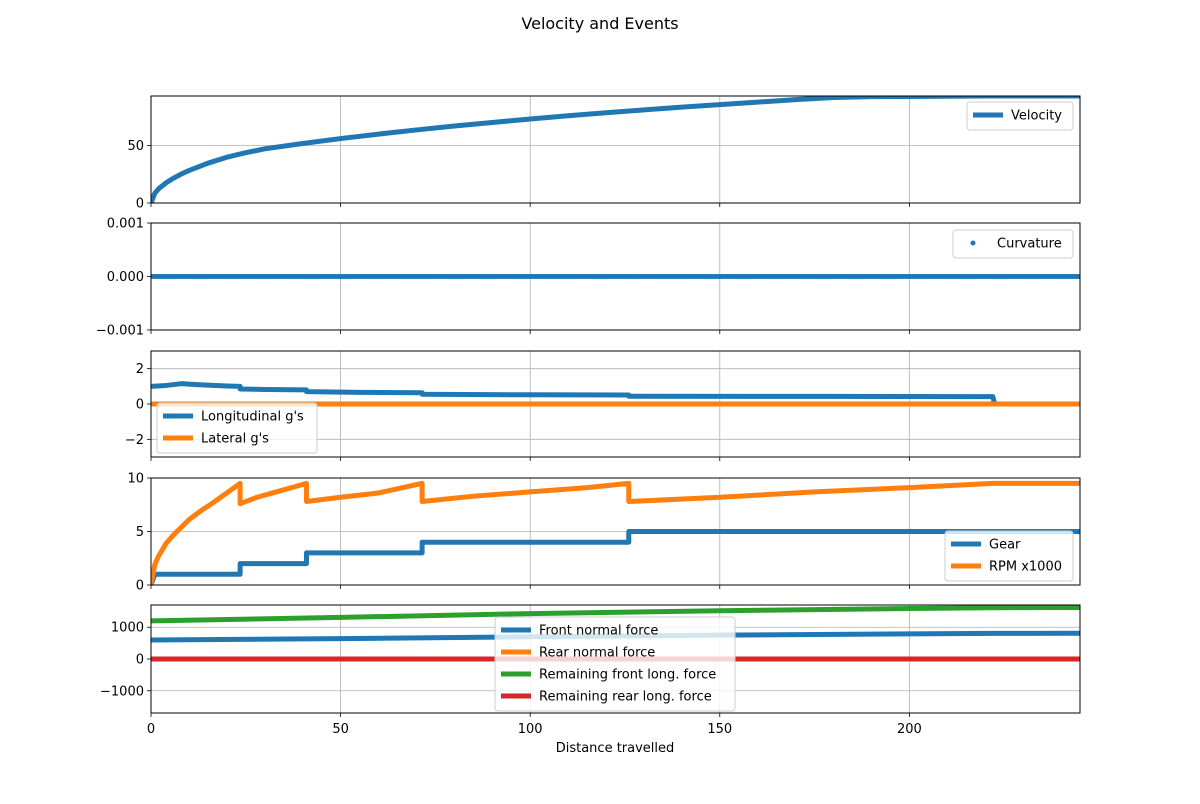 Image resolution: width=1200 pixels, height=804 pixels. Describe the element at coordinates (1005, 545) in the screenshot. I see `legend-label: Gear` at that location.